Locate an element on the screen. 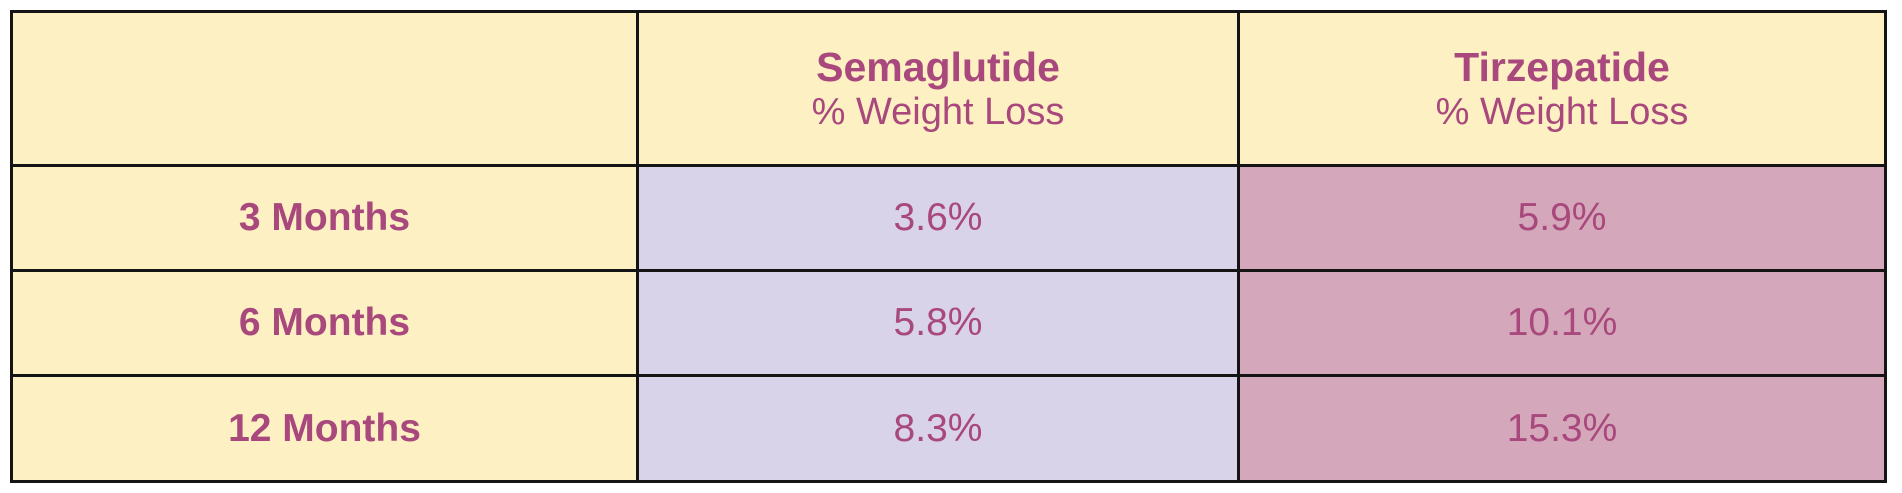  column-title: Semaglutide is located at coordinates (938, 66).